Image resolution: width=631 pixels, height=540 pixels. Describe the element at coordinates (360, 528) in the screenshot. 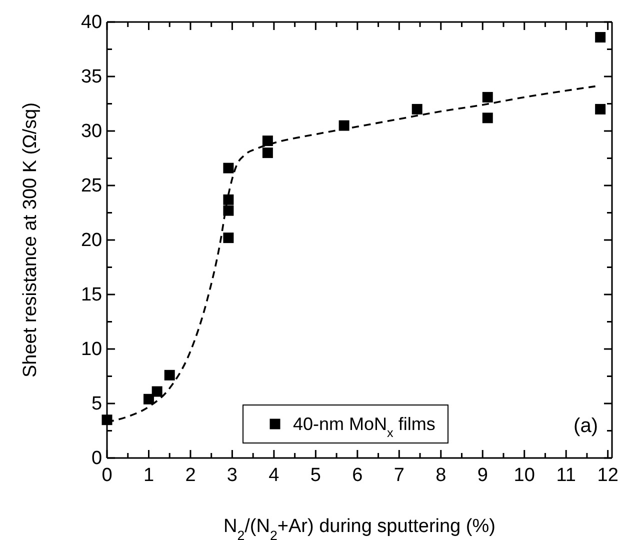

I see `x-axis-title: N$_{2}$/(N$_{2}$+Ar) during sputtering (%)` at that location.